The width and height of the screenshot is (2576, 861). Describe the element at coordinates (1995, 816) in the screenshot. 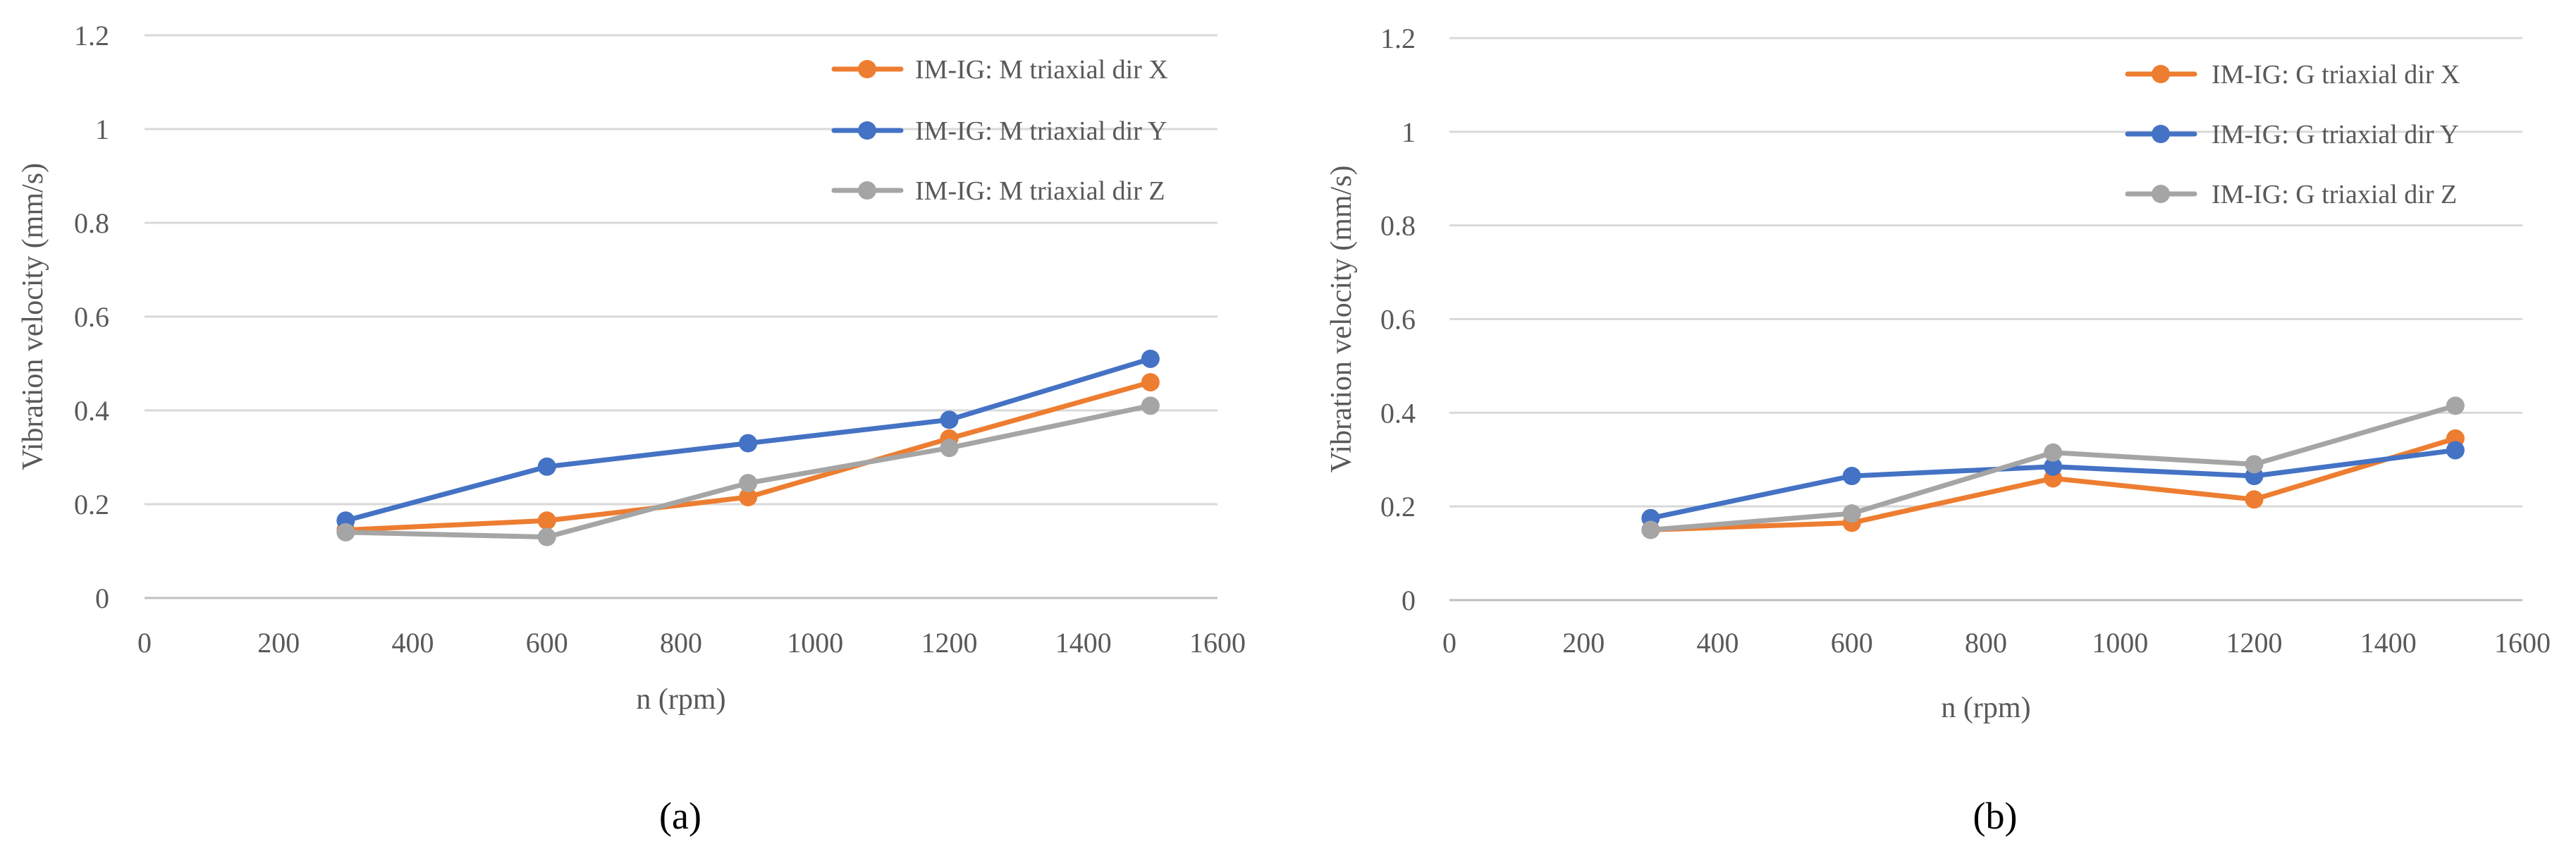

I see `panel-label: (b)` at that location.